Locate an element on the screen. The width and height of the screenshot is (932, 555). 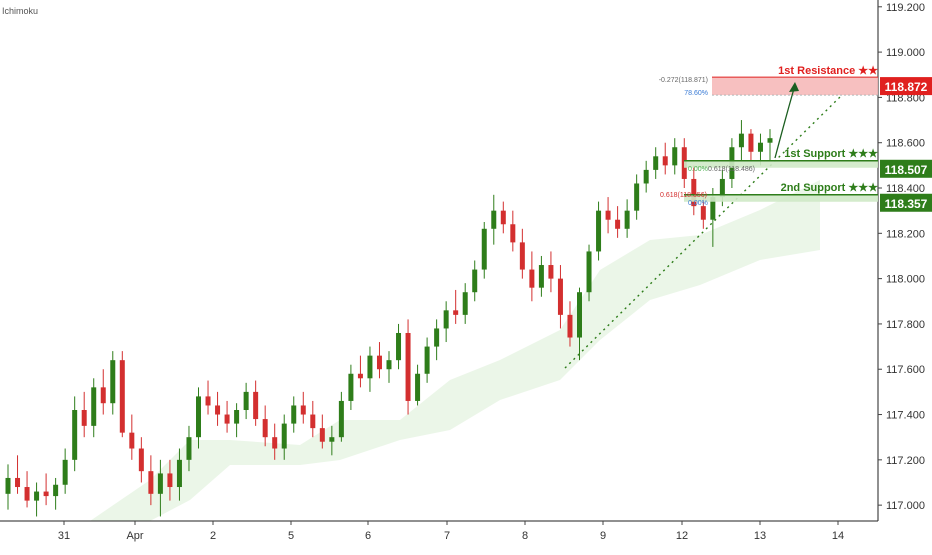
x-tick-label: 12 is located at coordinates (682, 536).